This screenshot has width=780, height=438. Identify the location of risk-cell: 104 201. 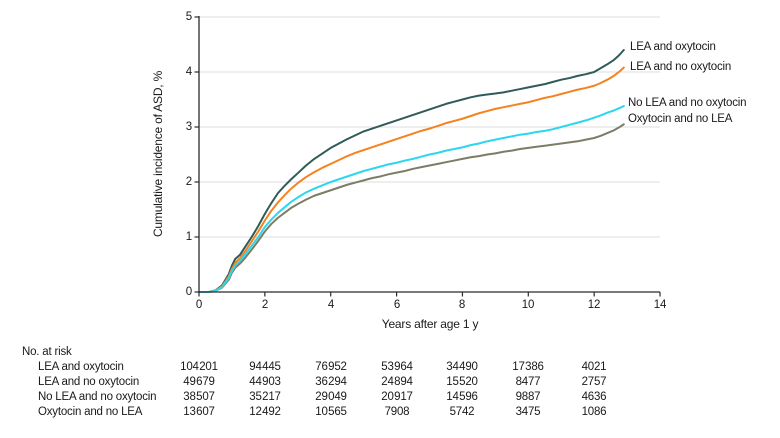
(199, 367).